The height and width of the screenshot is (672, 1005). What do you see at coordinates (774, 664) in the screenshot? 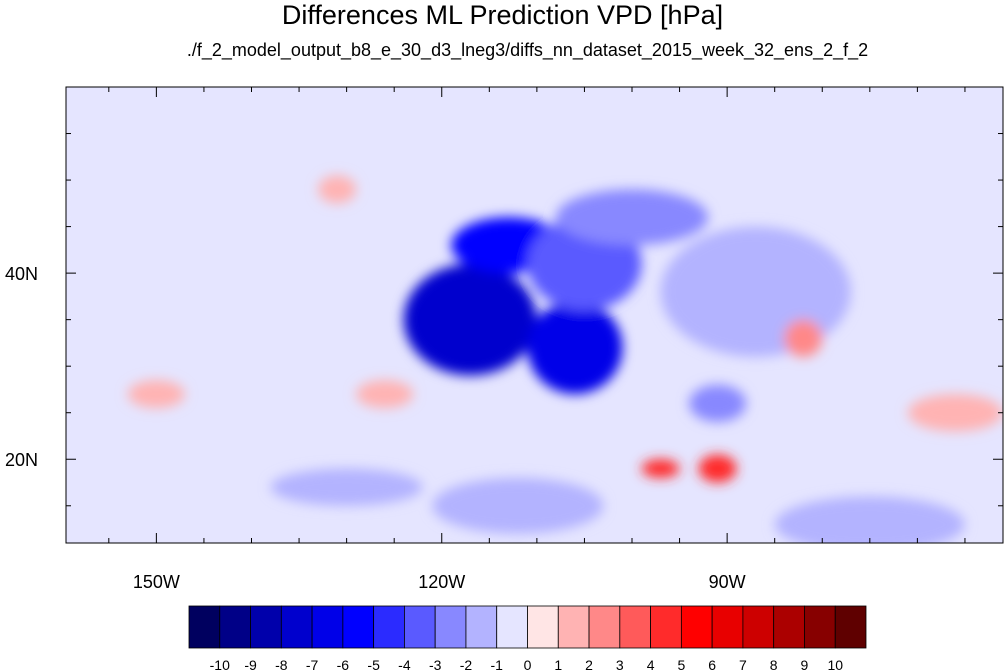
I see `colorbar-label: 8` at bounding box center [774, 664].